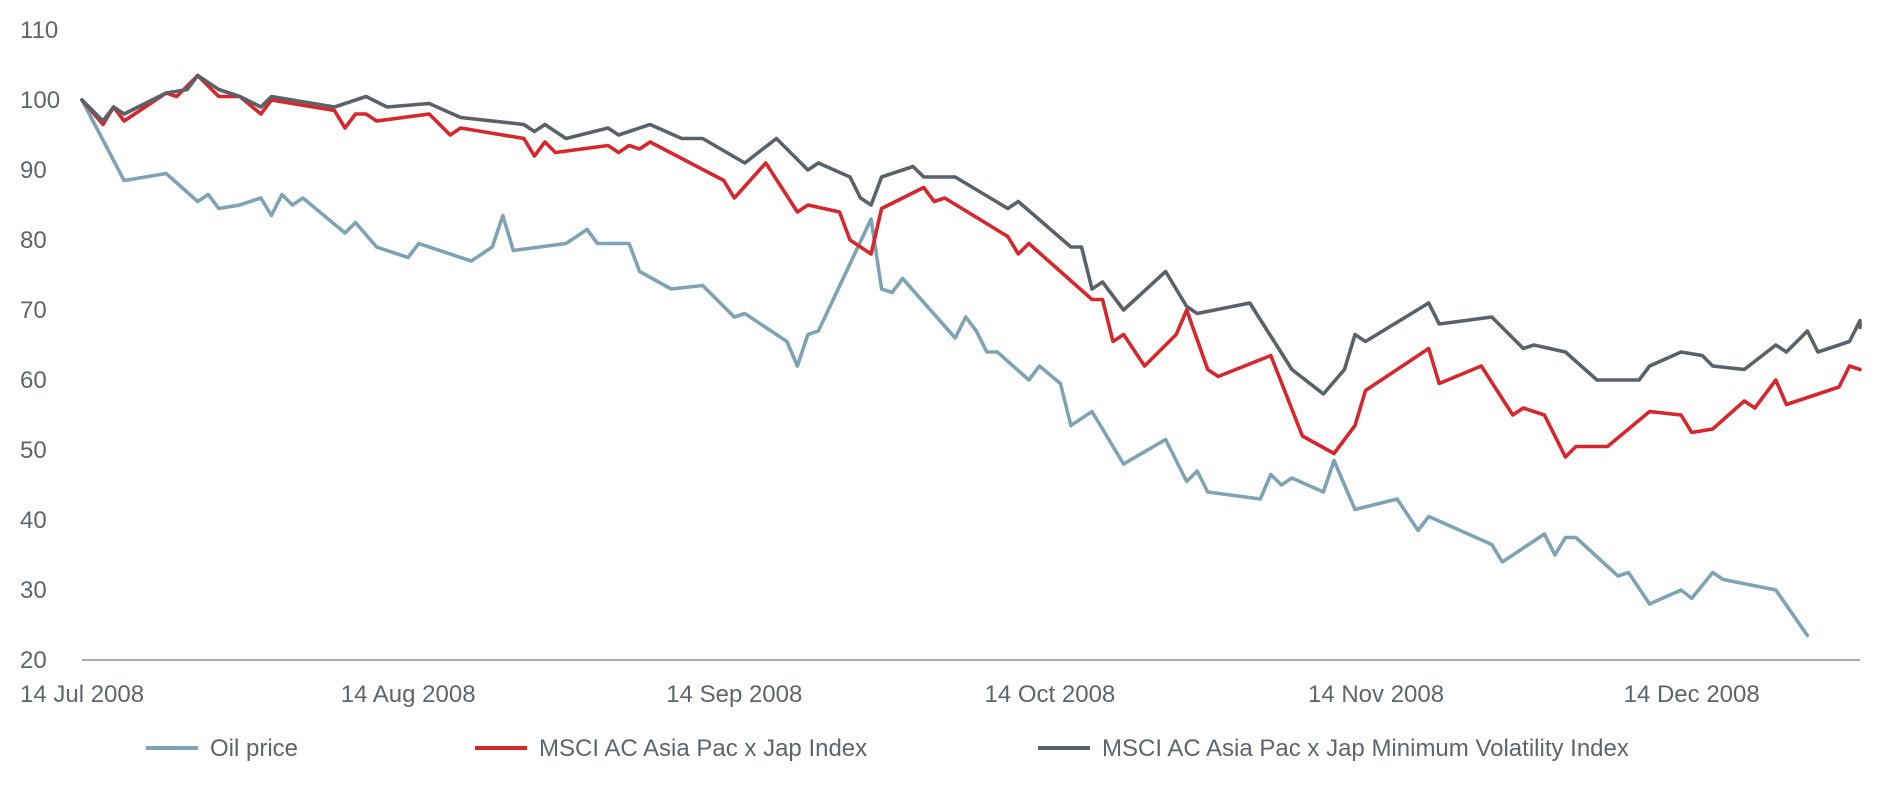  What do you see at coordinates (33, 380) in the screenshot?
I see `y-tick-label: 60` at bounding box center [33, 380].